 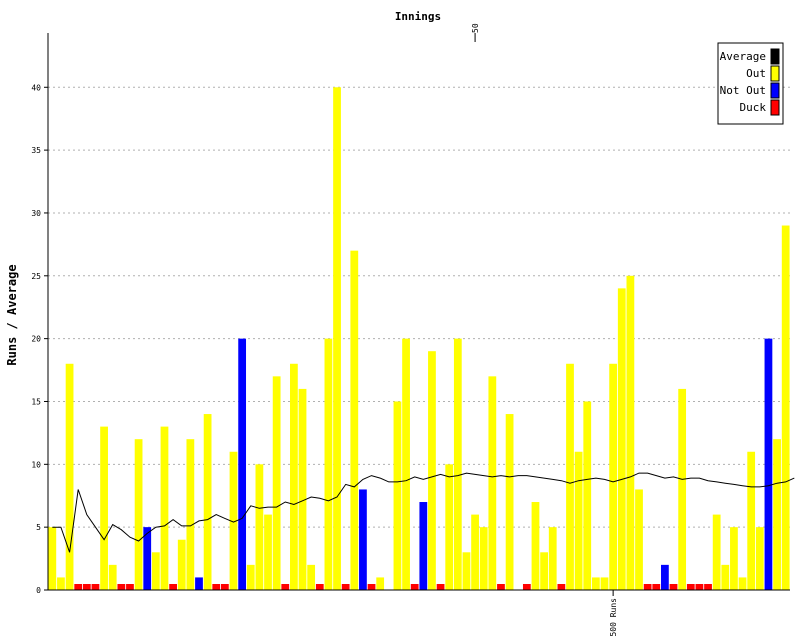 What do you see at coordinates (12, 314) in the screenshot?
I see `y-axis-label: Runs / Average` at bounding box center [12, 314].